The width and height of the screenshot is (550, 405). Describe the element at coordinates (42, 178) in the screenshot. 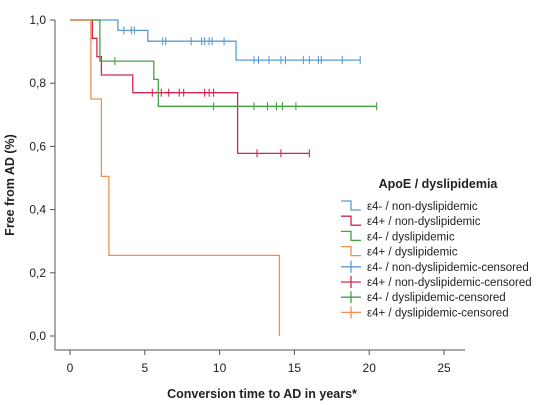

I see `y-ticks: 0,0 0,2 0,4 0,6 0,8 1,0` at that location.